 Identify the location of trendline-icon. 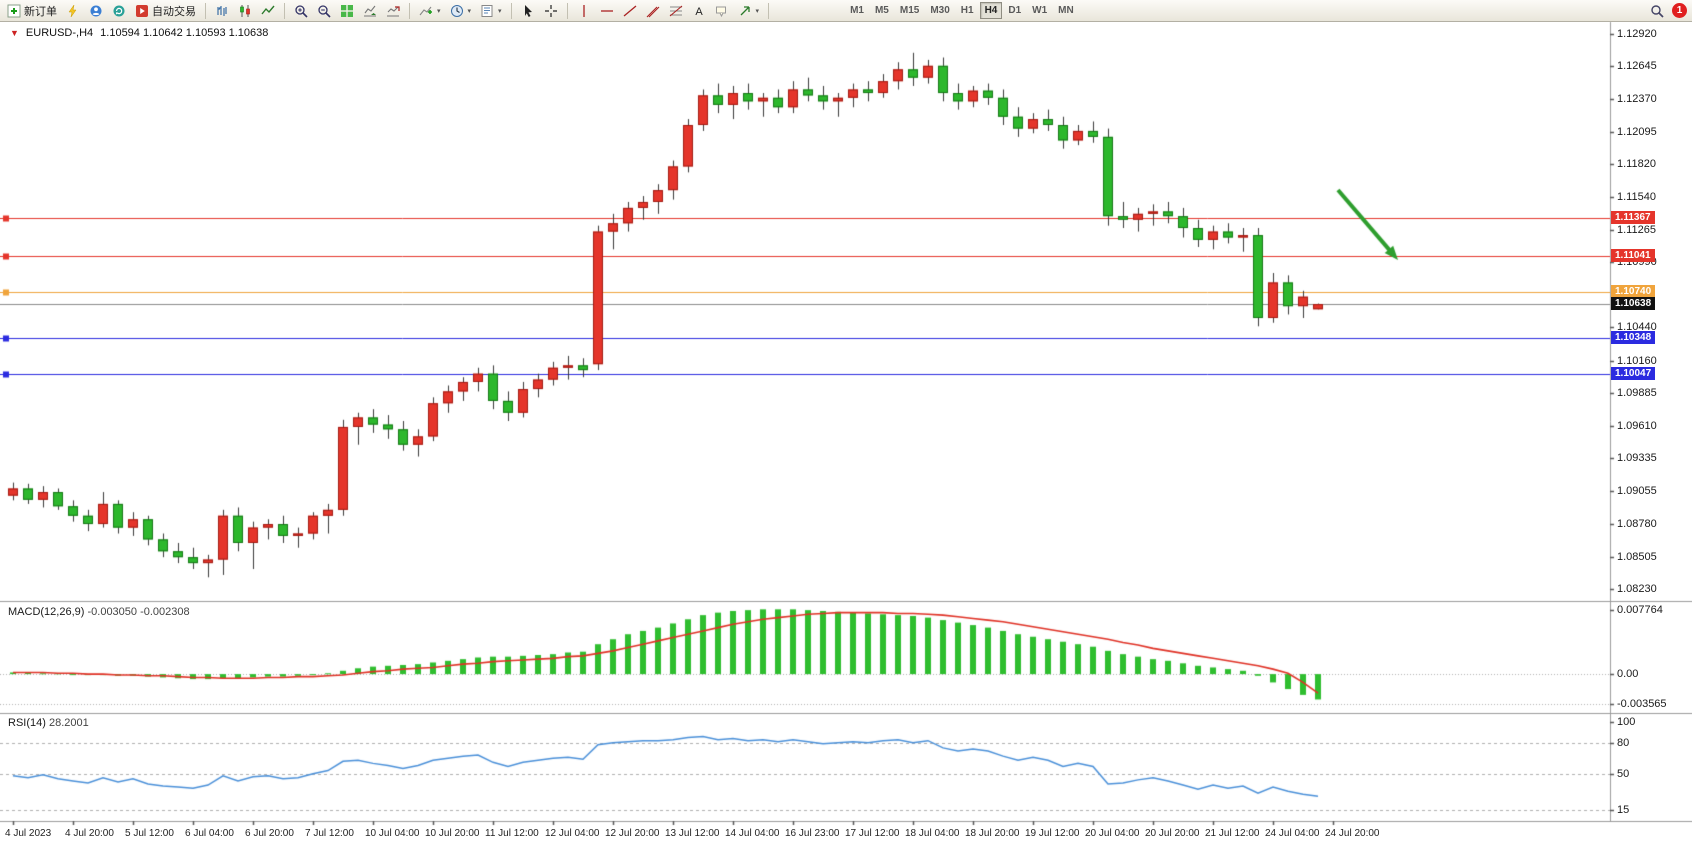
(629, 10).